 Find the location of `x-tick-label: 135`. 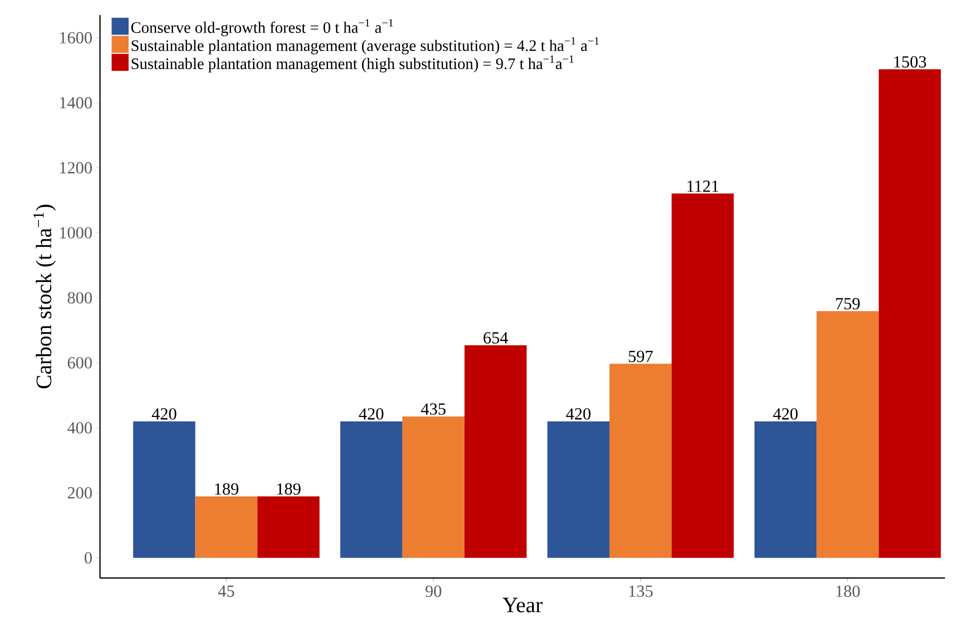

x-tick-label: 135 is located at coordinates (641, 591).